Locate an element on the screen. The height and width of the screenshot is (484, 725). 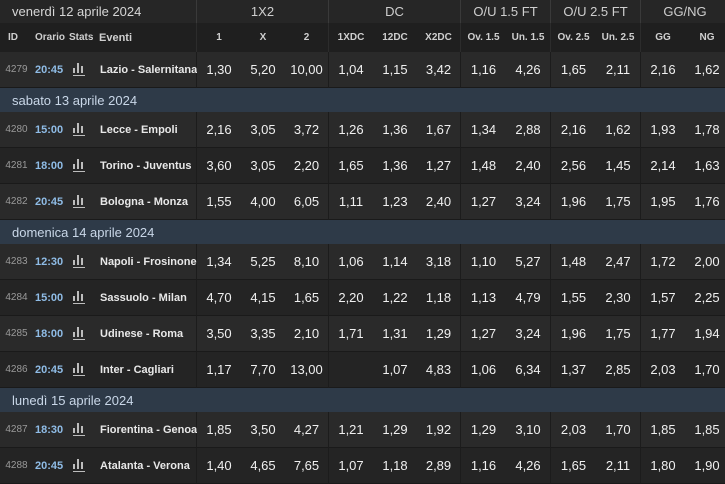
odds-cell: 1,76 is located at coordinates (705, 202).